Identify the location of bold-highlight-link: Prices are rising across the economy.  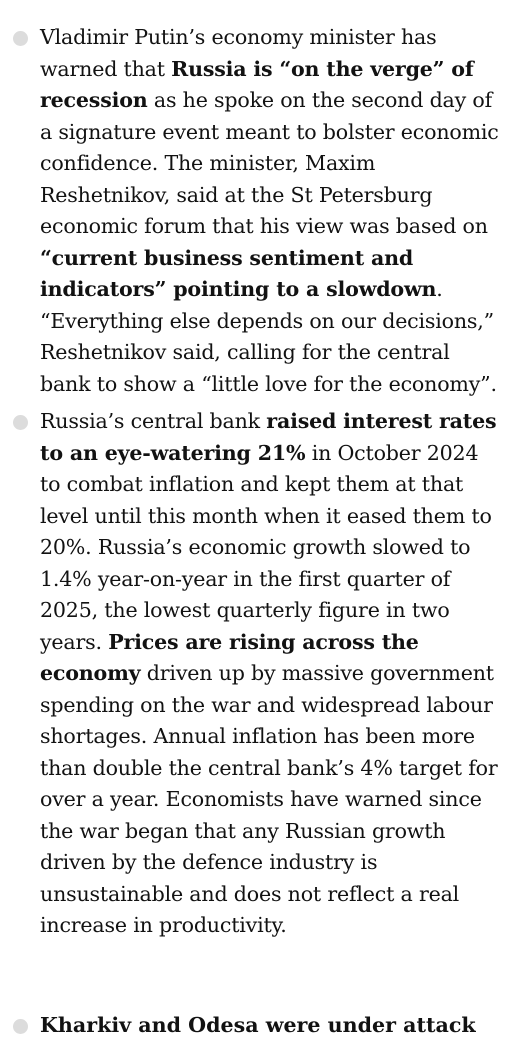
(229, 657).